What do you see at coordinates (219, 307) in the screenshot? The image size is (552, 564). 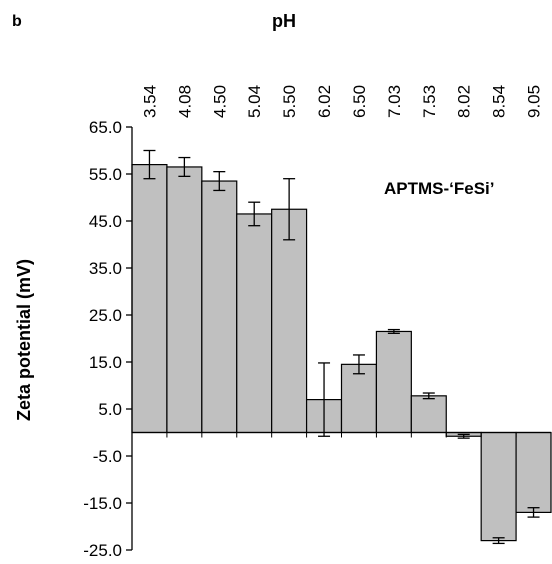 I see `bar-4.50` at bounding box center [219, 307].